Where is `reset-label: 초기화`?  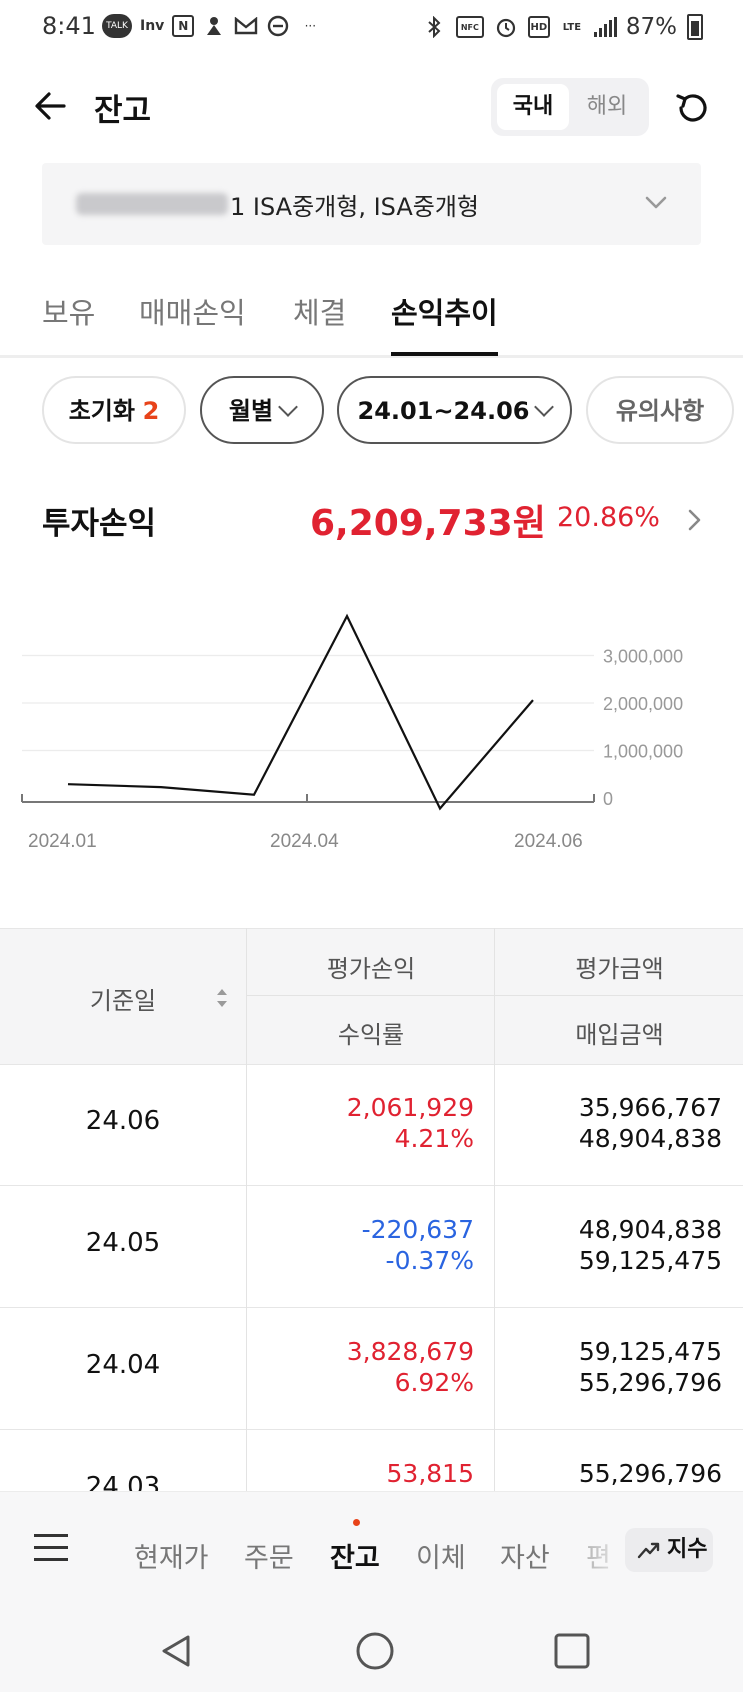
reset-label: 초기화 is located at coordinates (101, 411).